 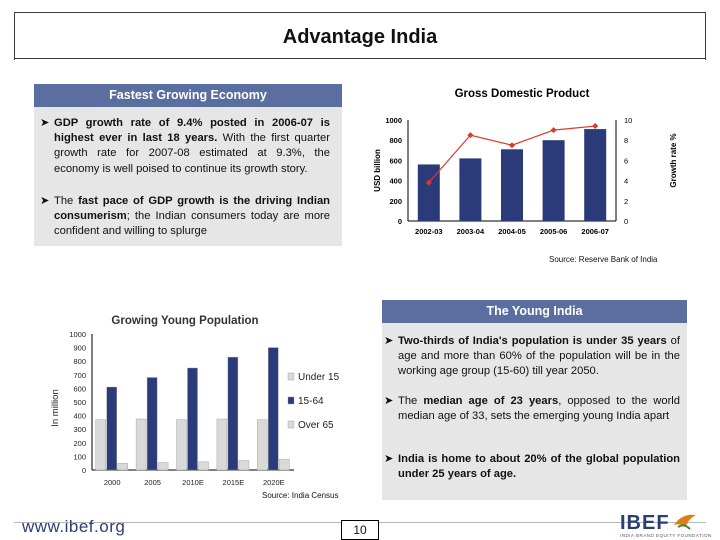 I want to click on title-frame-top, so click(x=360, y=12).